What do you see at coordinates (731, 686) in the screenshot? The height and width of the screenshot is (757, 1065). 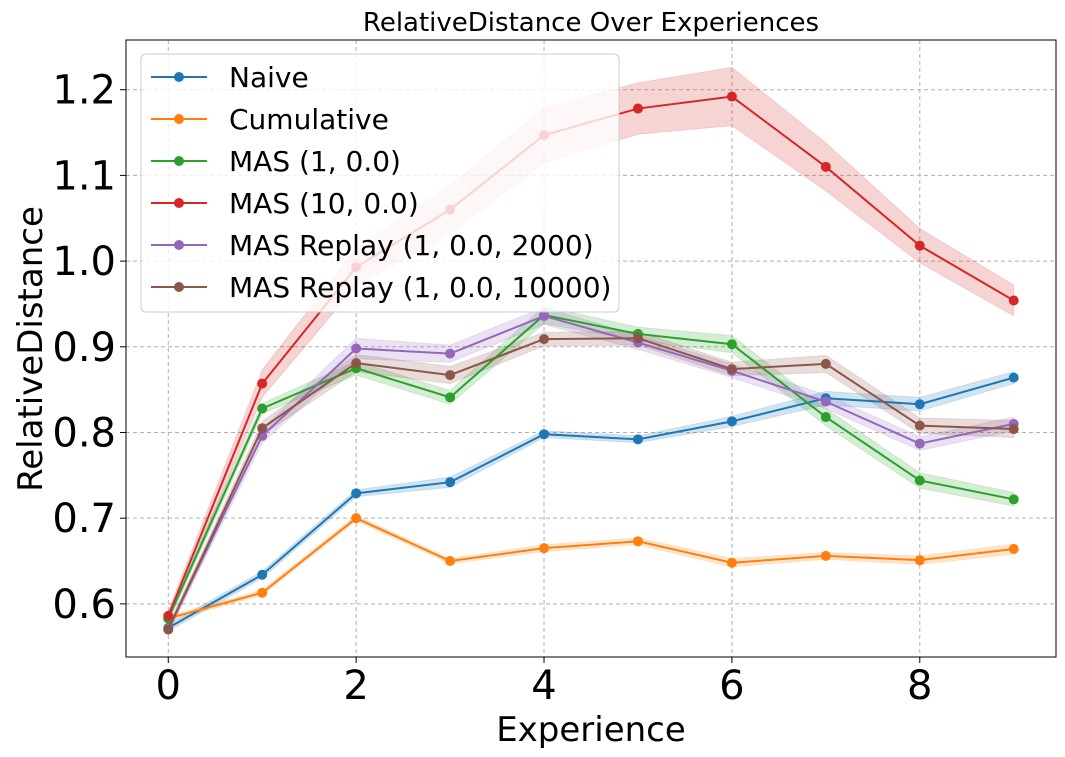 I see `x-tick-label: 6` at bounding box center [731, 686].